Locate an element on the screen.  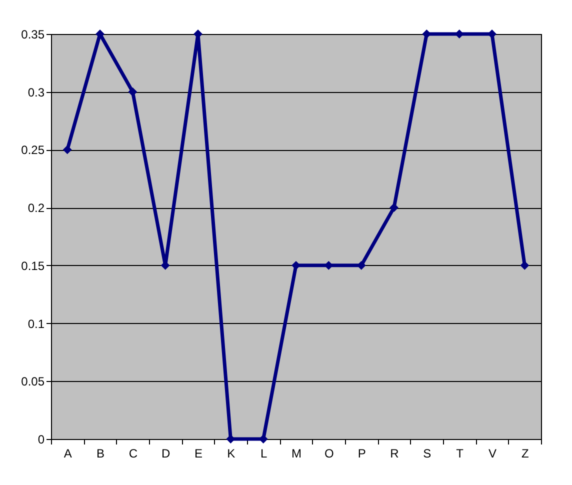
x-tick-label: M is located at coordinates (297, 453).